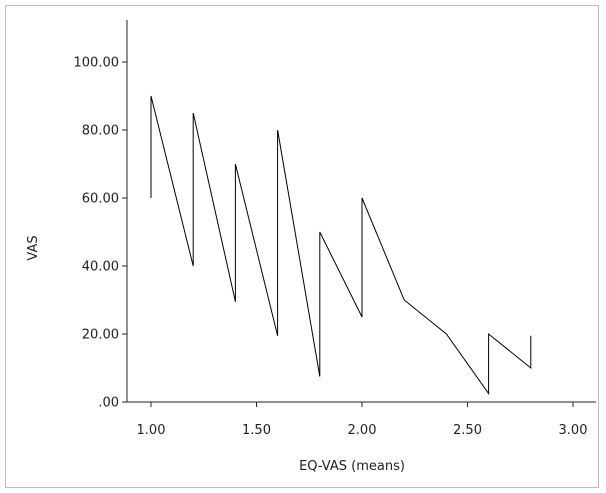 The image size is (606, 493). What do you see at coordinates (573, 430) in the screenshot?
I see `x-tick-label: 3.00` at bounding box center [573, 430].